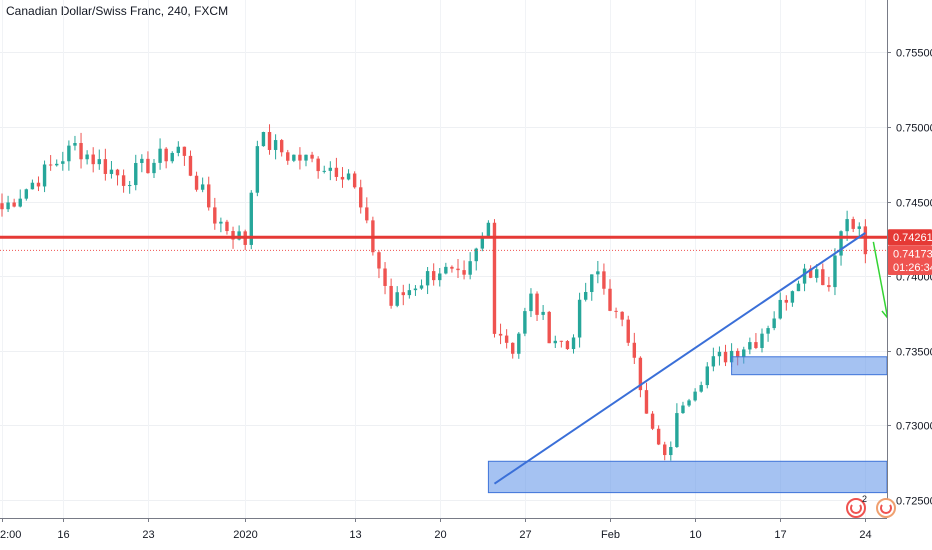 Image resolution: width=932 pixels, height=550 pixels. I want to click on time-axis: 2:00 16 23 2020 13 20 27 Feb 10 17 24, so click(443, 529).